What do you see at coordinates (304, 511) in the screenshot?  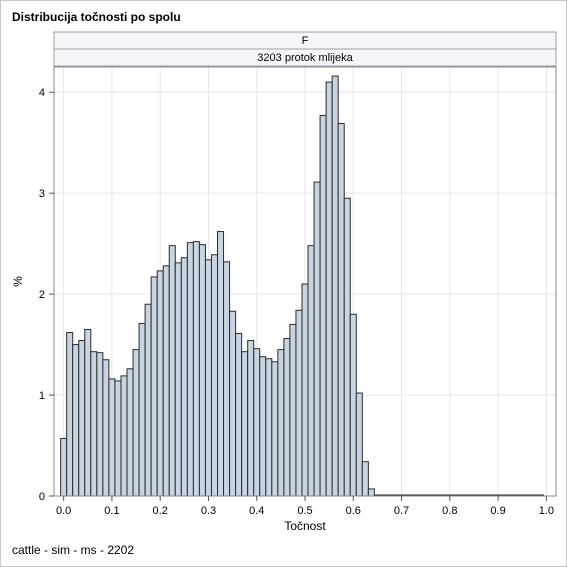 I see `x-tick-label: 0.5` at bounding box center [304, 511].